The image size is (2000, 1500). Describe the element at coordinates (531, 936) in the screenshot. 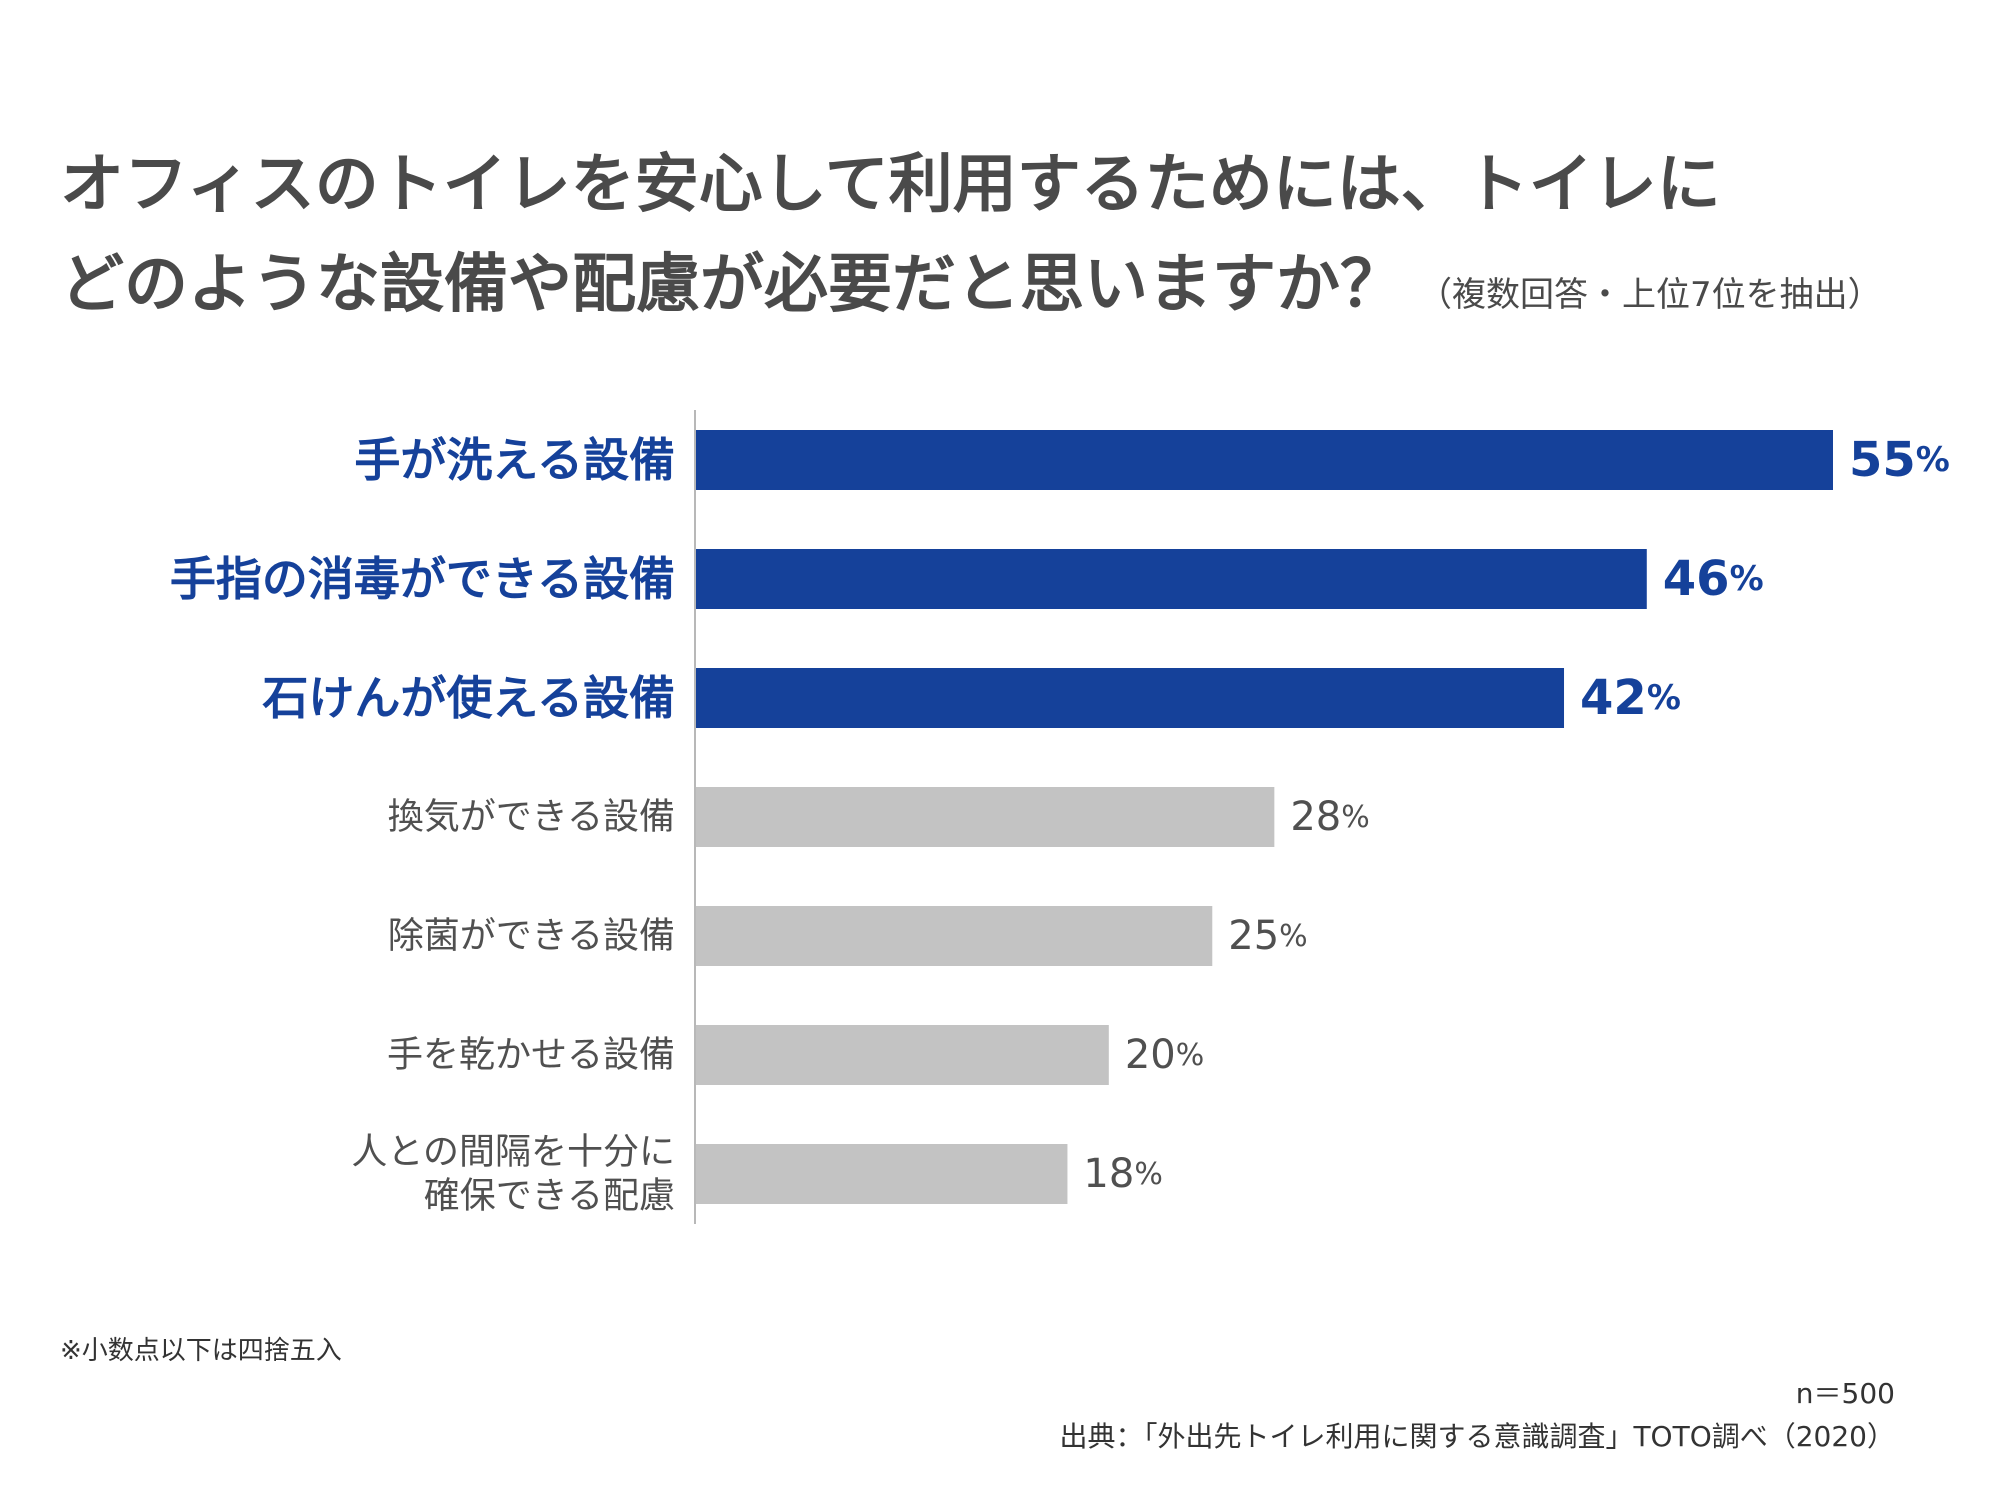

I see `category-label: 除菌ができる設備` at that location.